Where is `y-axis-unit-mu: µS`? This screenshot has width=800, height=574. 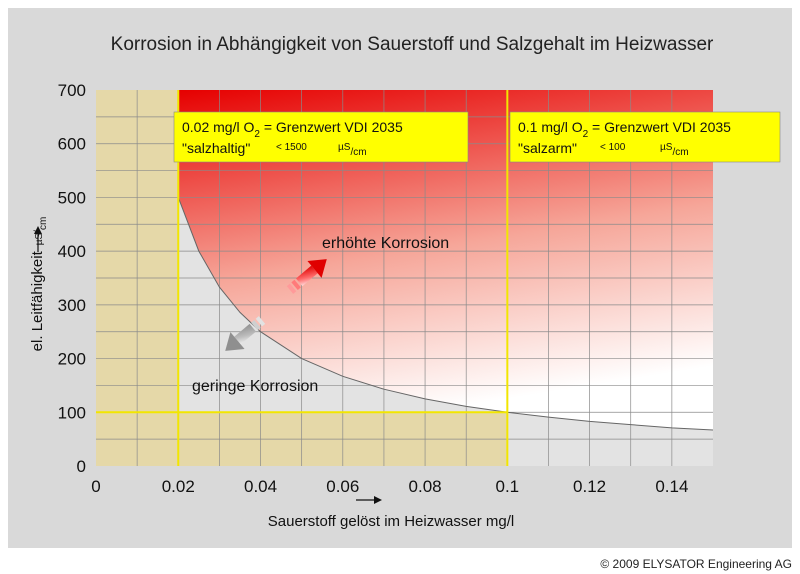 y-axis-unit-mu: µS is located at coordinates (39, 238).